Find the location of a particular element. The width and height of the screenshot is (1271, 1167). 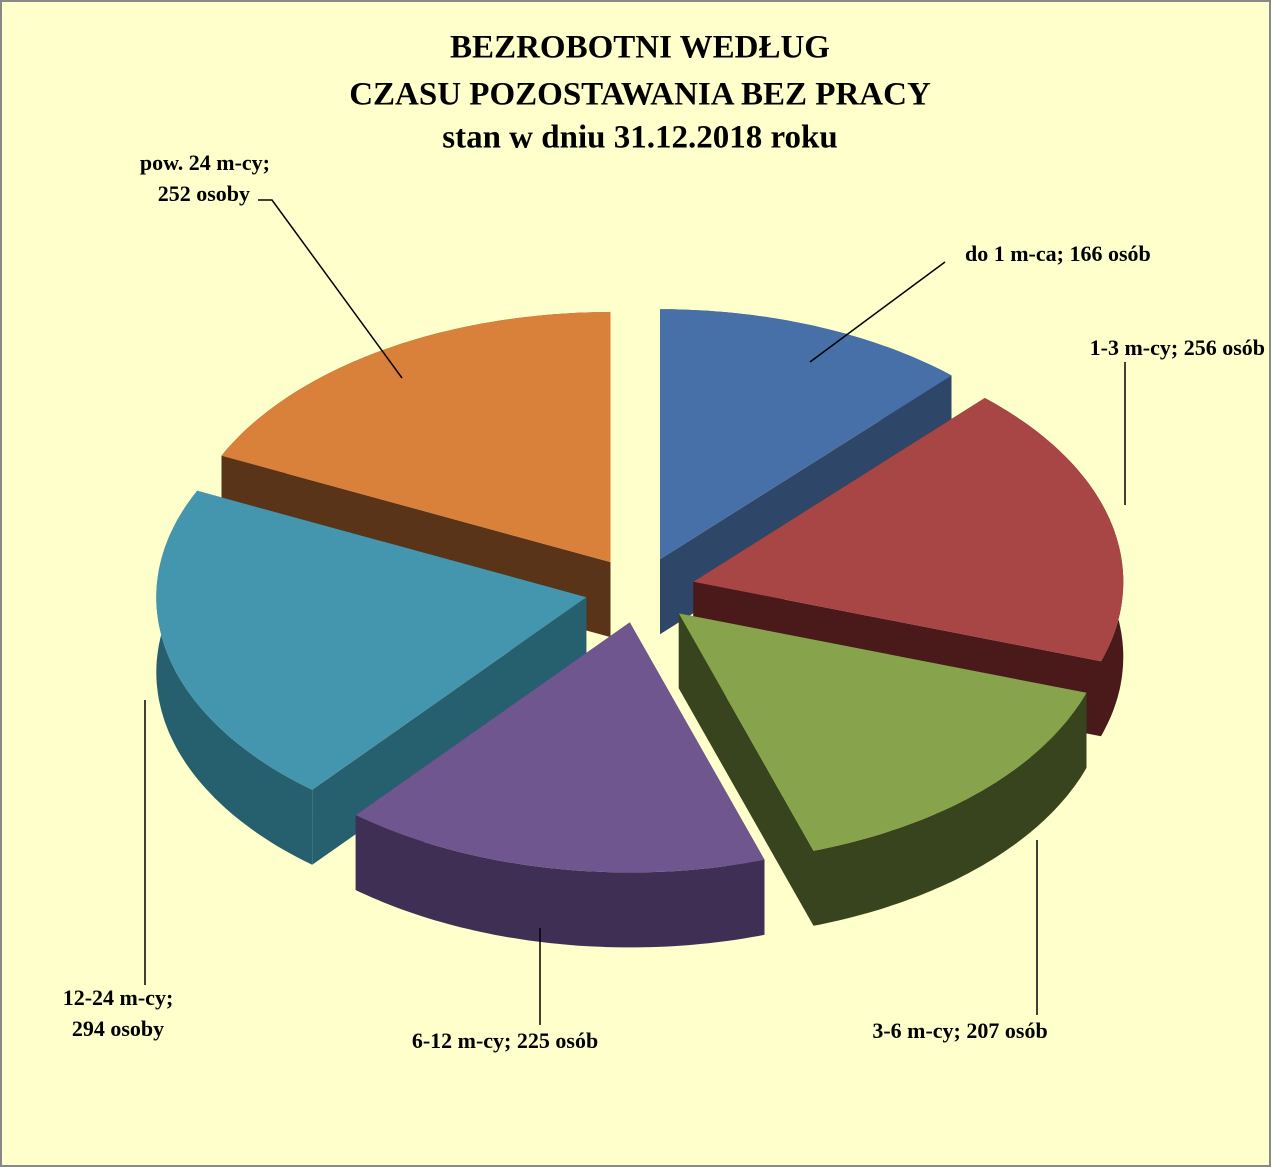

chart-title: CZASU POZOSTAWANIA BEZ PRACY is located at coordinates (640, 95).